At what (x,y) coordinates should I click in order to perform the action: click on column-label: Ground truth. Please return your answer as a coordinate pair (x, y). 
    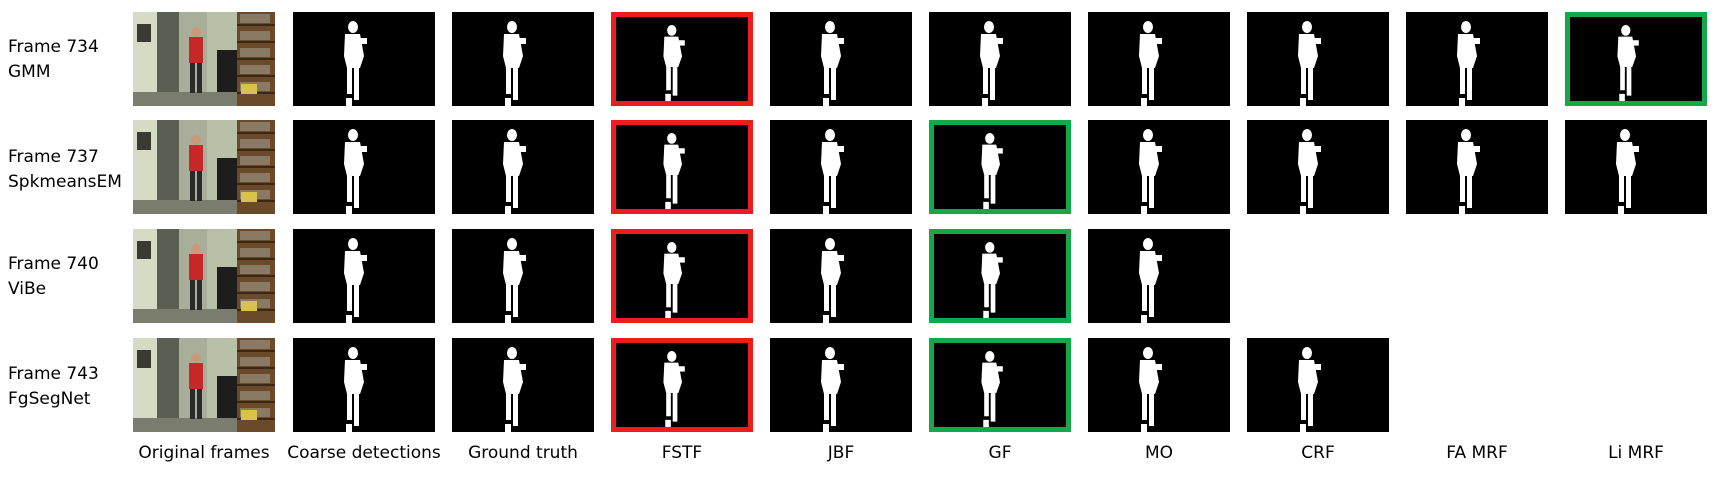
    Looking at the image, I should click on (523, 453).